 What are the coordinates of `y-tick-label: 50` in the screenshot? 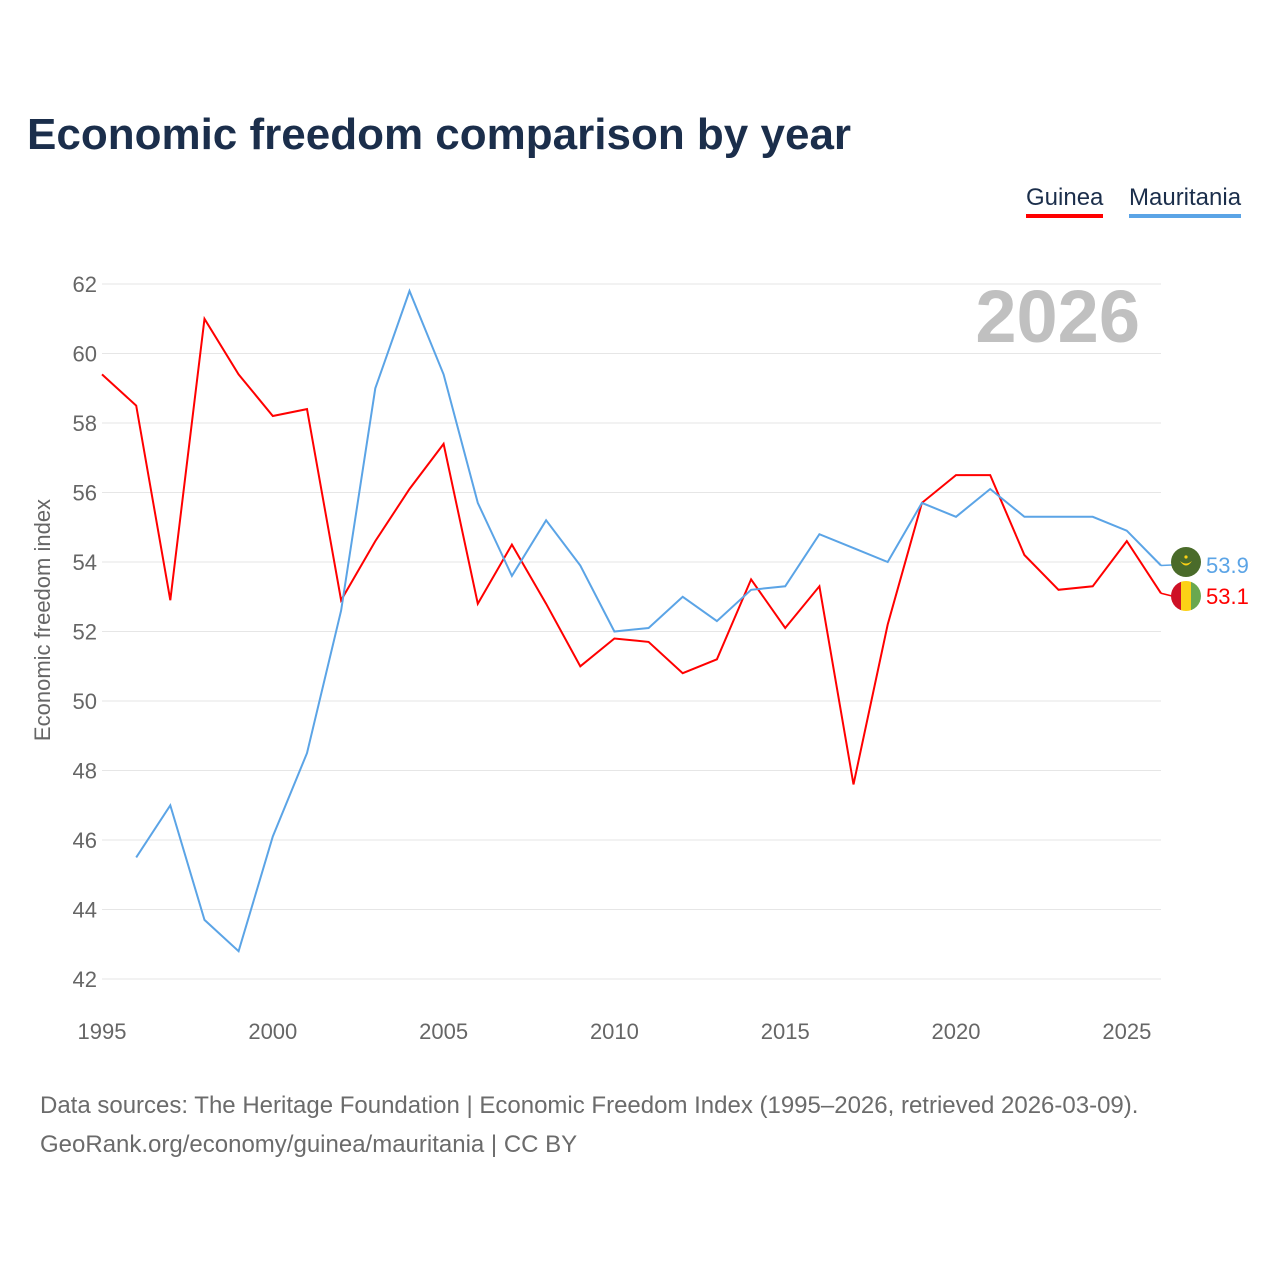 It's located at (85, 701).